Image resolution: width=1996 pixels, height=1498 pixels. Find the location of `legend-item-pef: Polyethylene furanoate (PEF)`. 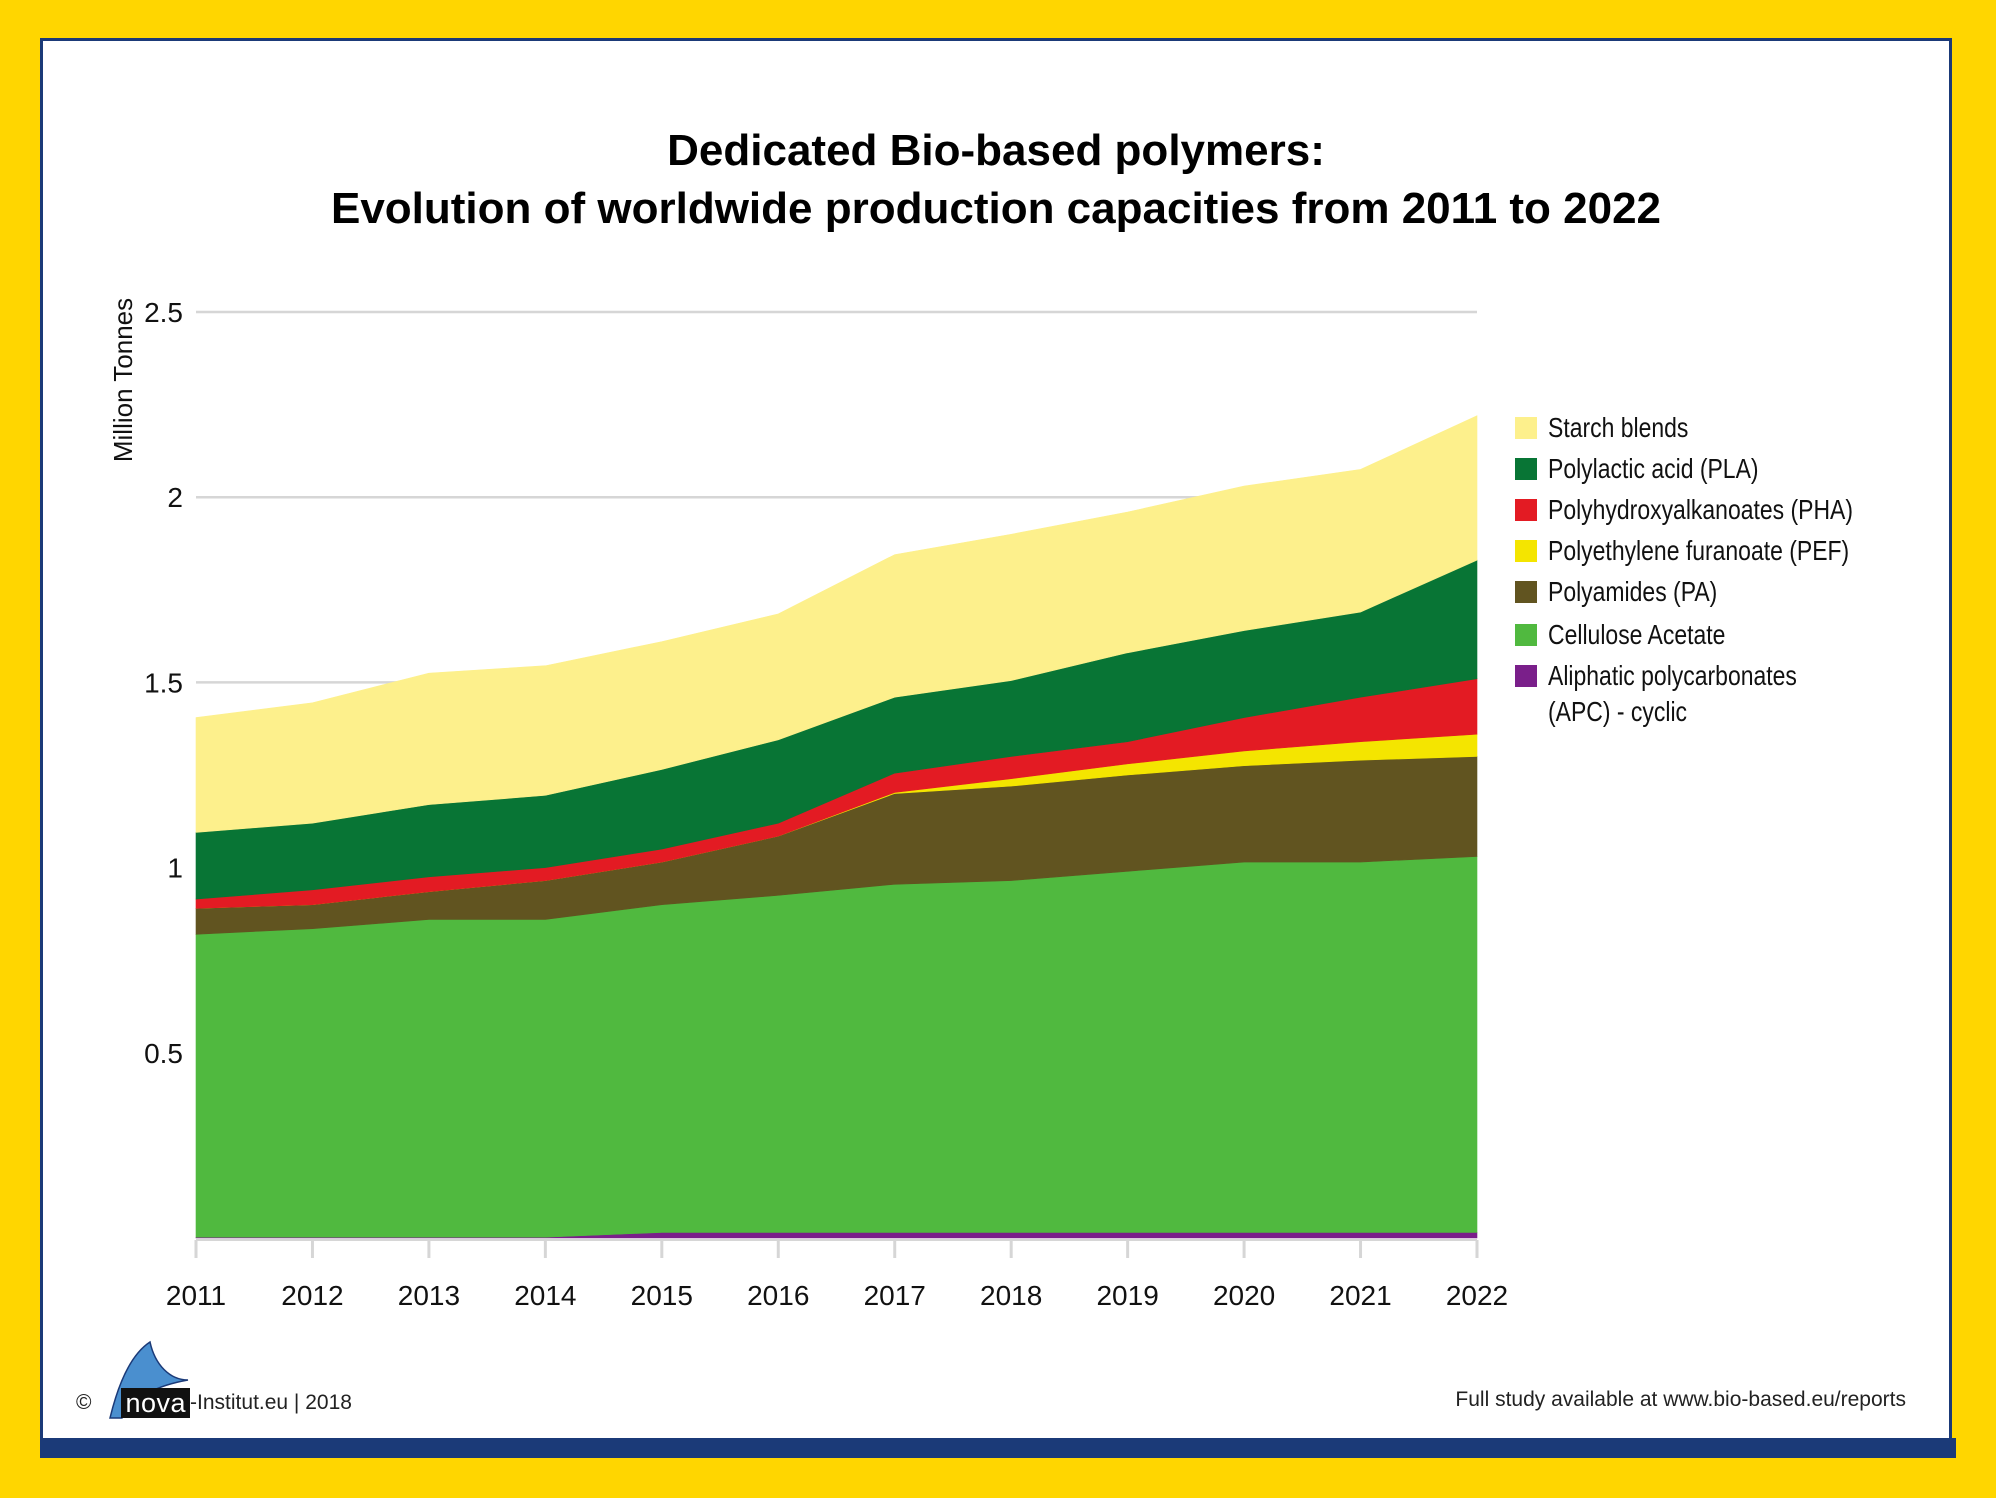

legend-item-pef: Polyethylene furanoate (PEF) is located at coordinates (1717, 553).